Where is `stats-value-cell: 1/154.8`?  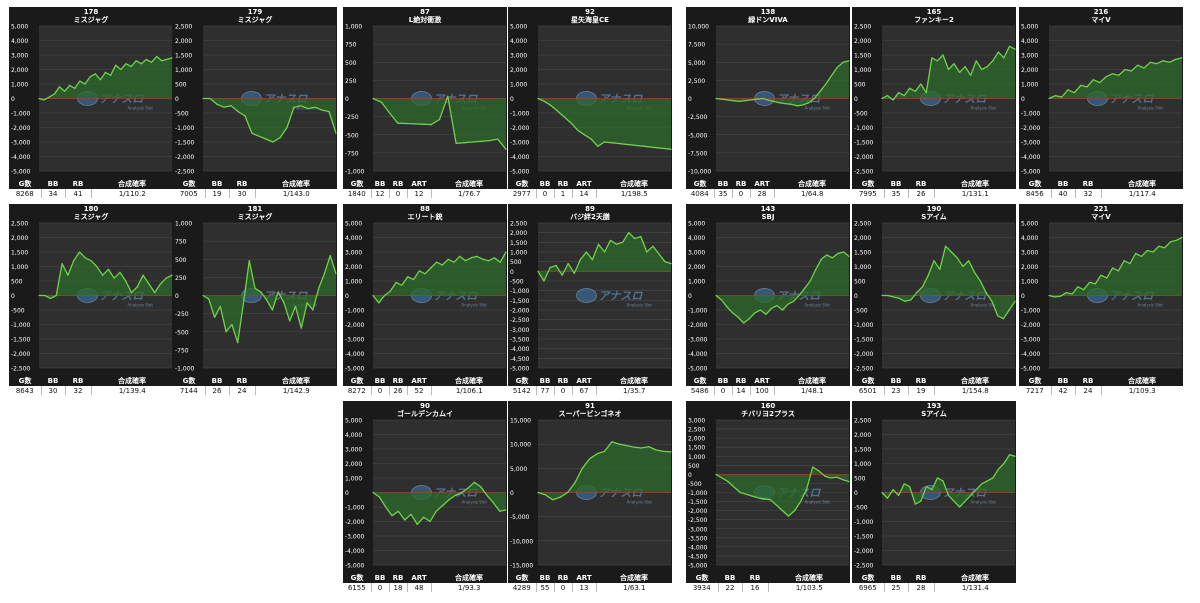 stats-value-cell: 1/154.8 is located at coordinates (975, 390).